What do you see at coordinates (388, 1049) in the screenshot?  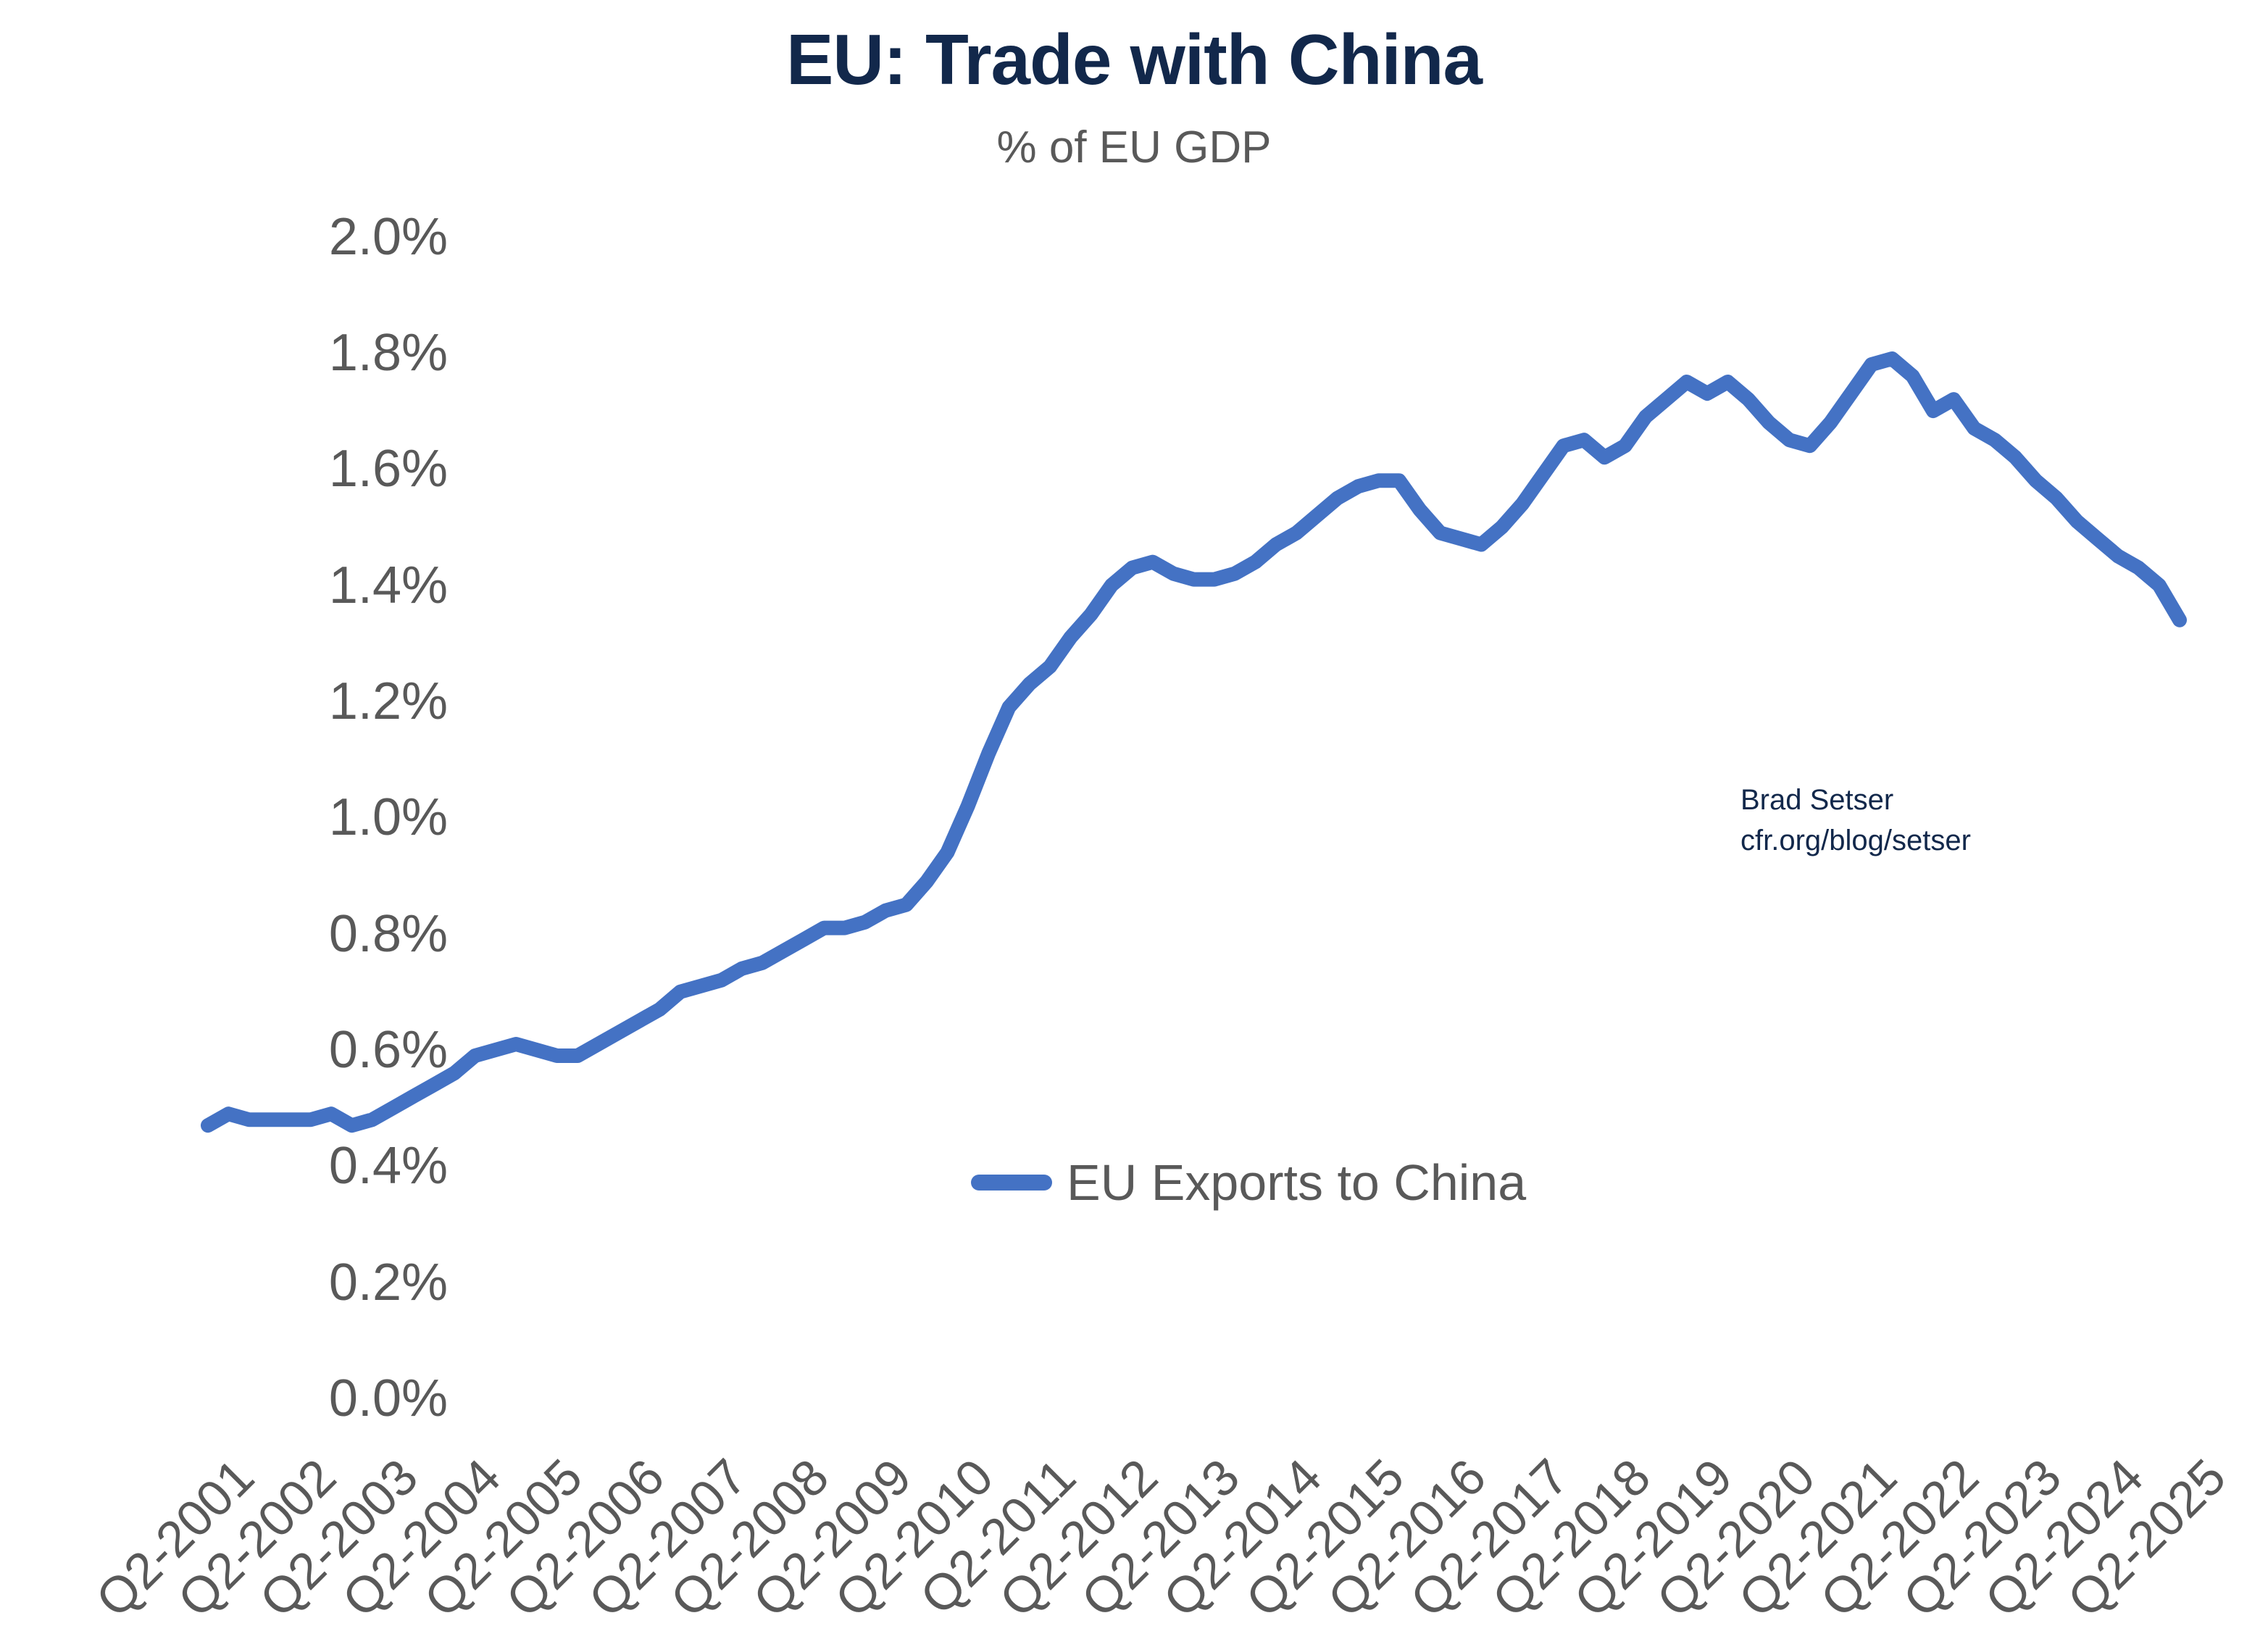 I see `y-axis-tick-label: 0.6%` at bounding box center [388, 1049].